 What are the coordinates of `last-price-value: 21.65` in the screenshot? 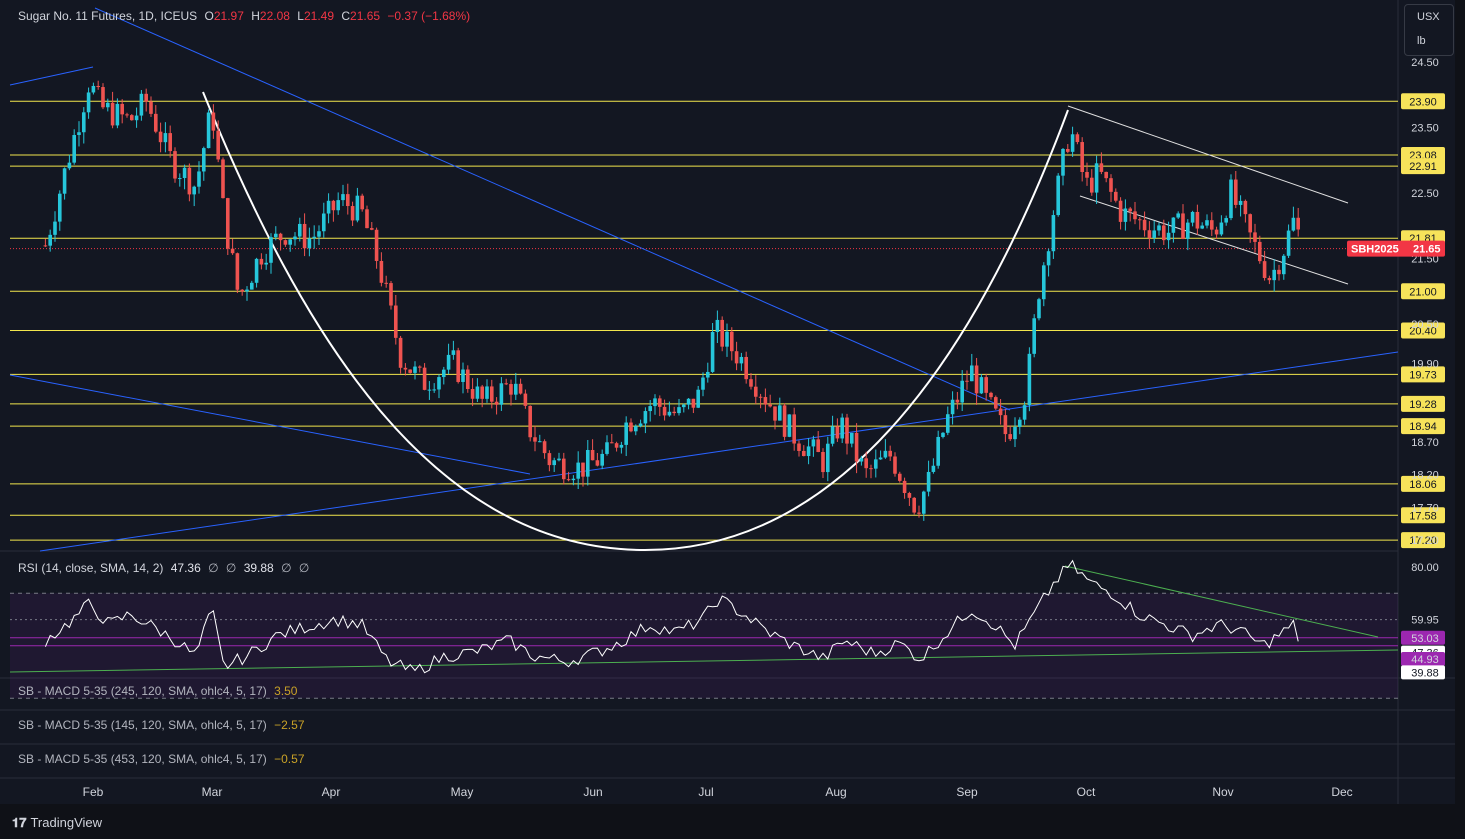 It's located at (1427, 250).